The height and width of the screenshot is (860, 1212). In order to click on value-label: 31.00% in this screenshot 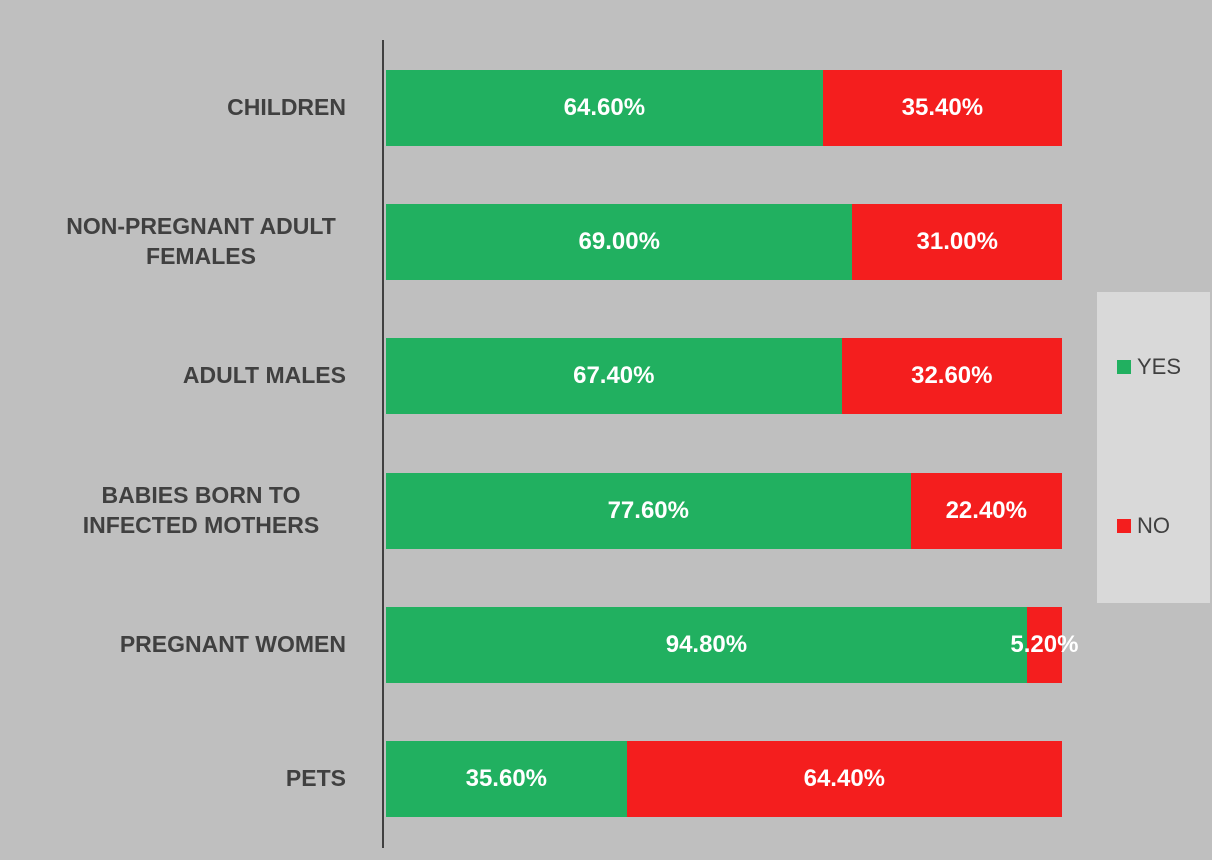, I will do `click(957, 242)`.